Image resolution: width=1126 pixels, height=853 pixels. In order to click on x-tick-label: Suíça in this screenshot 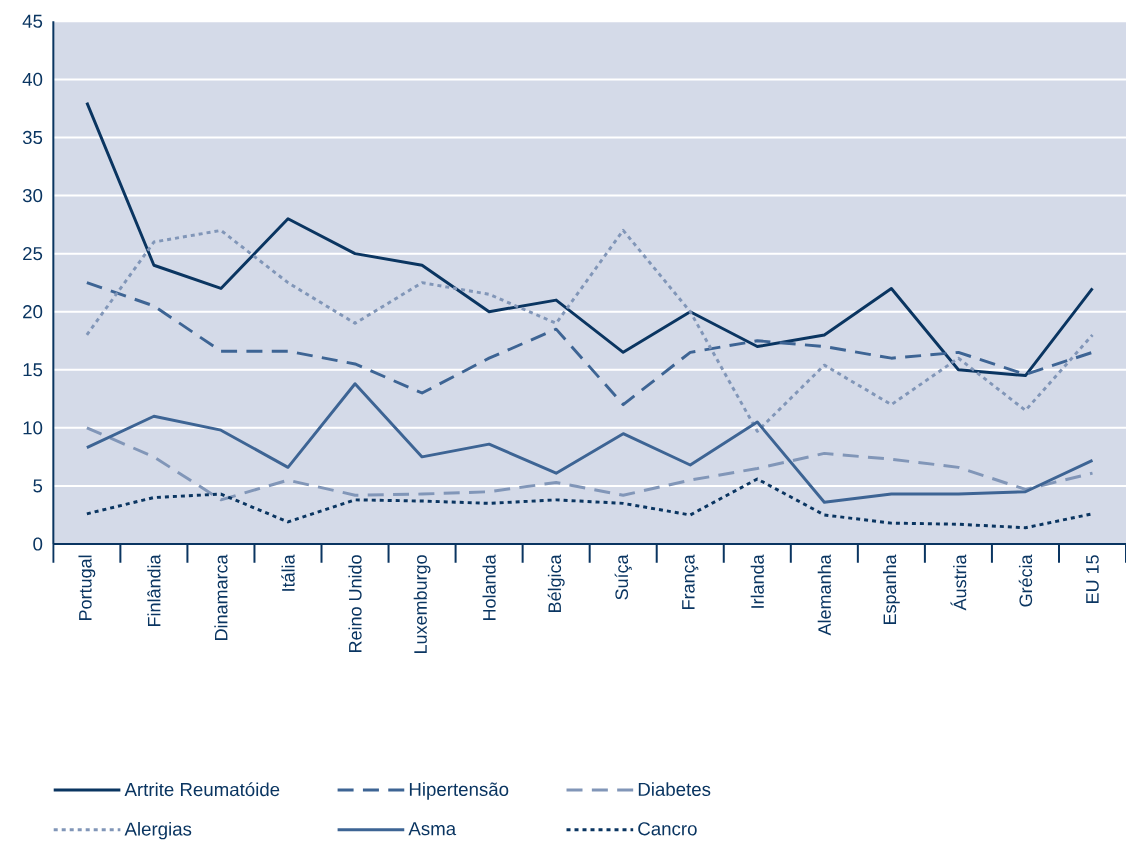, I will do `click(623, 577)`.